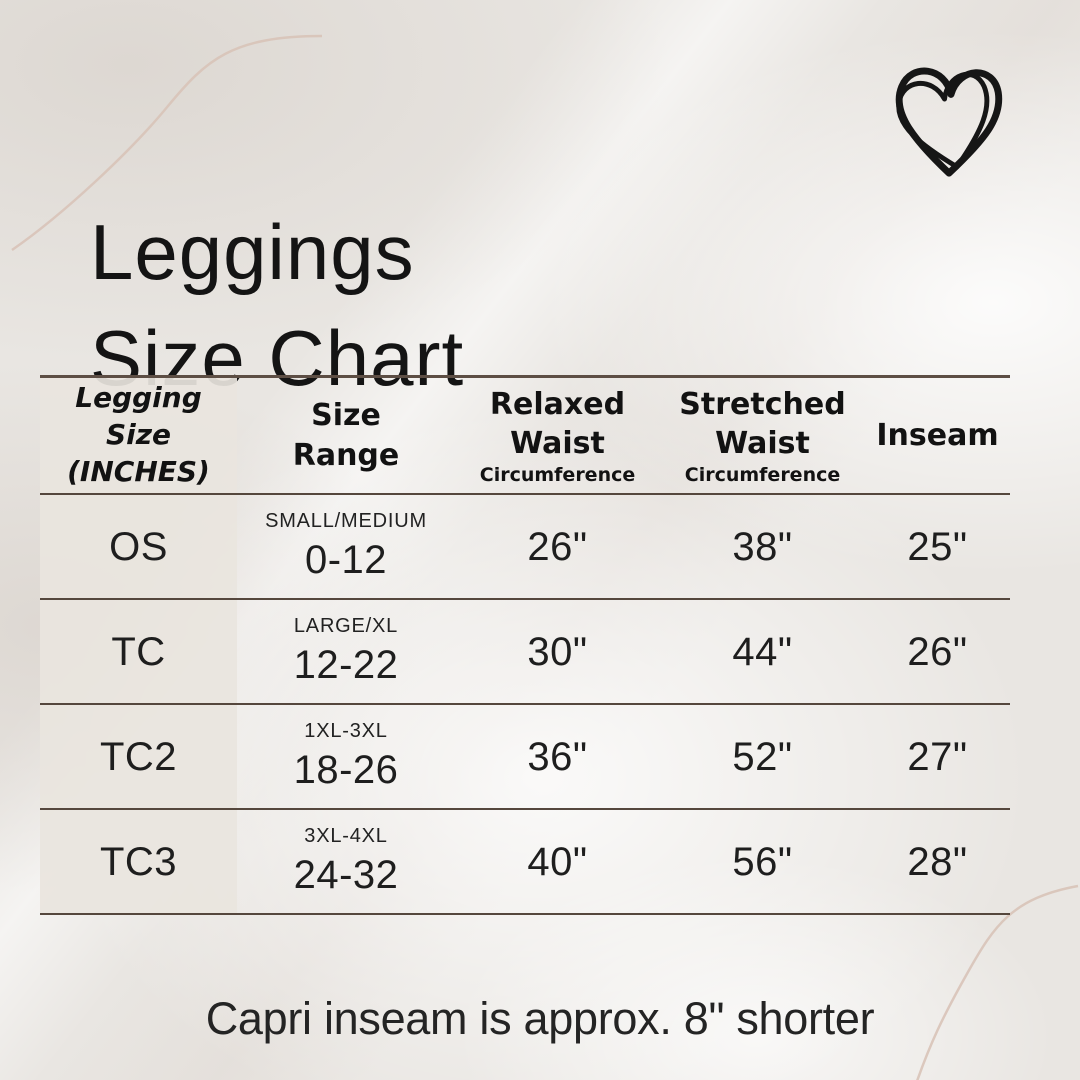 This screenshot has width=1080, height=1080. I want to click on legging-size-value: TC, so click(138, 651).